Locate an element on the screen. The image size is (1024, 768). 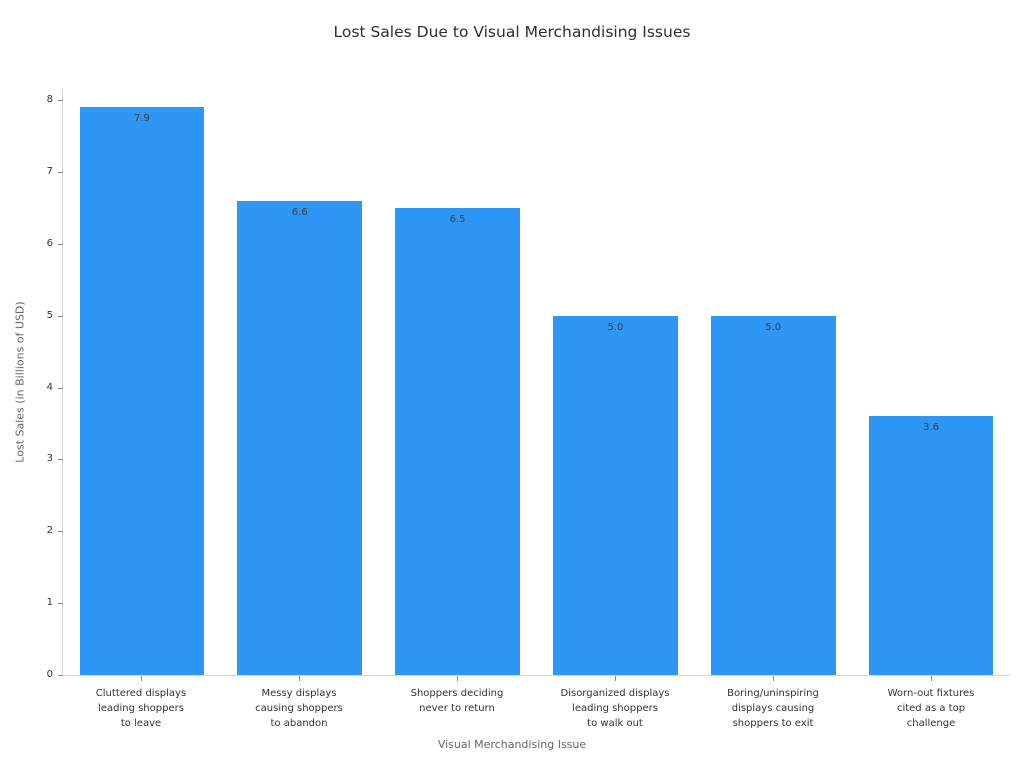
x-category-label: Shoppers deciding never to return is located at coordinates (457, 703).